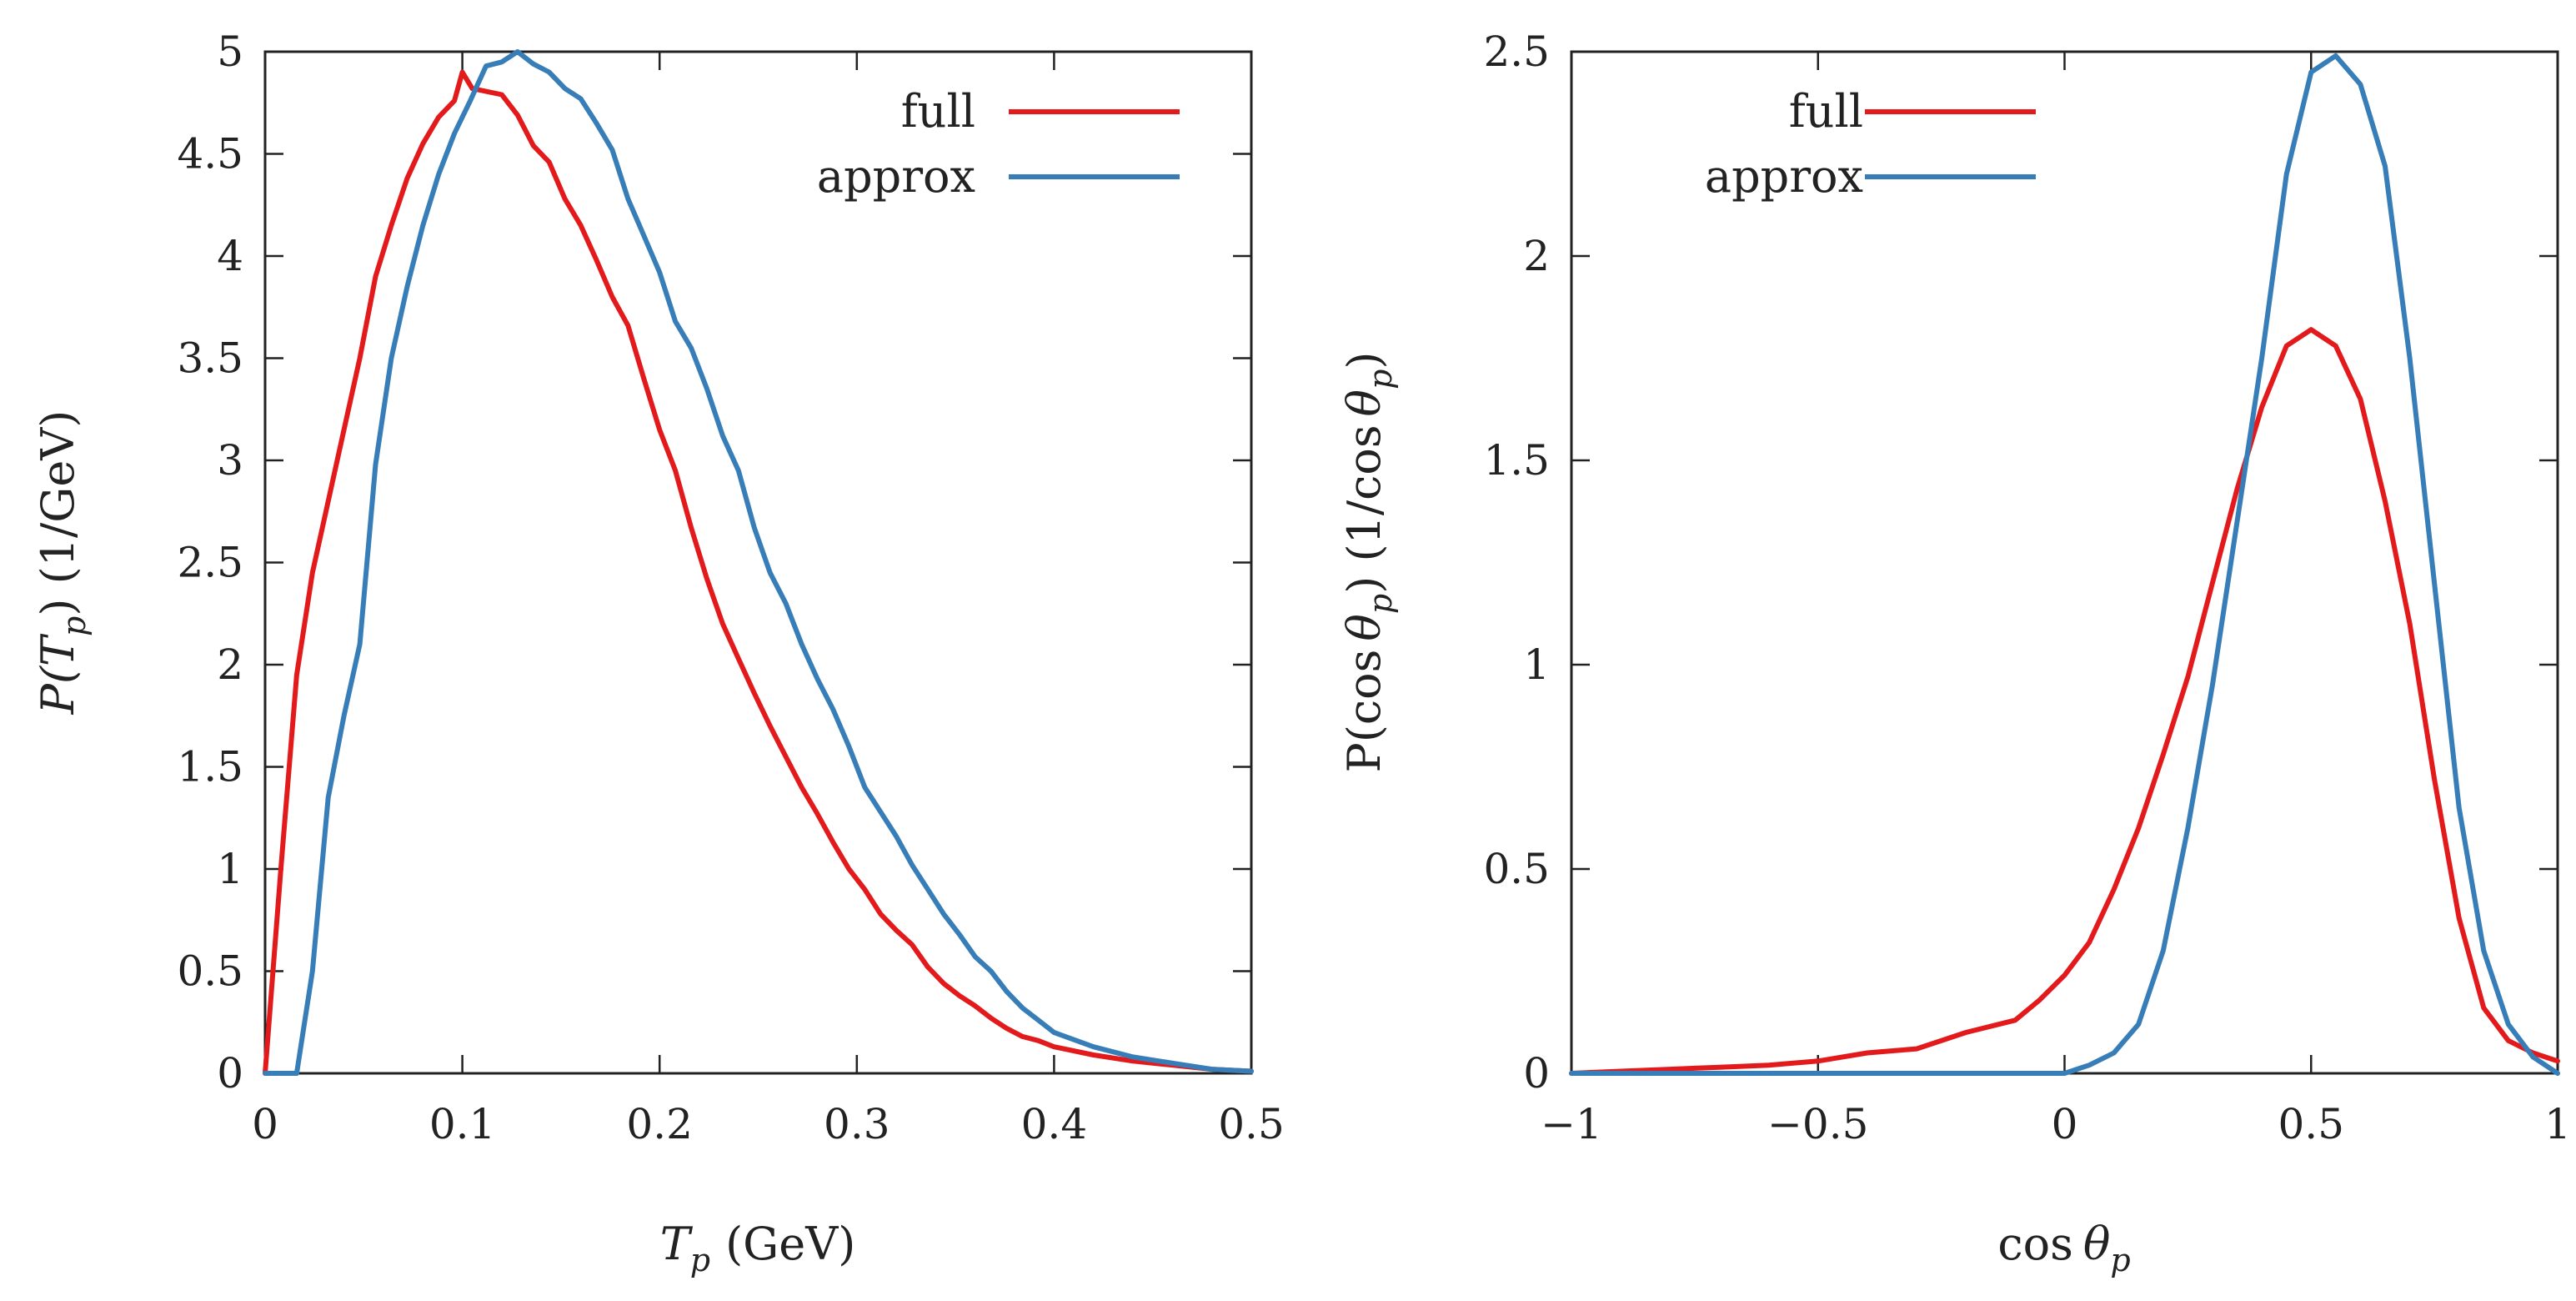 Image resolution: width=2576 pixels, height=1301 pixels. What do you see at coordinates (790, 1244) in the screenshot?
I see `plot-left-x-axis-units: (GeV)` at bounding box center [790, 1244].